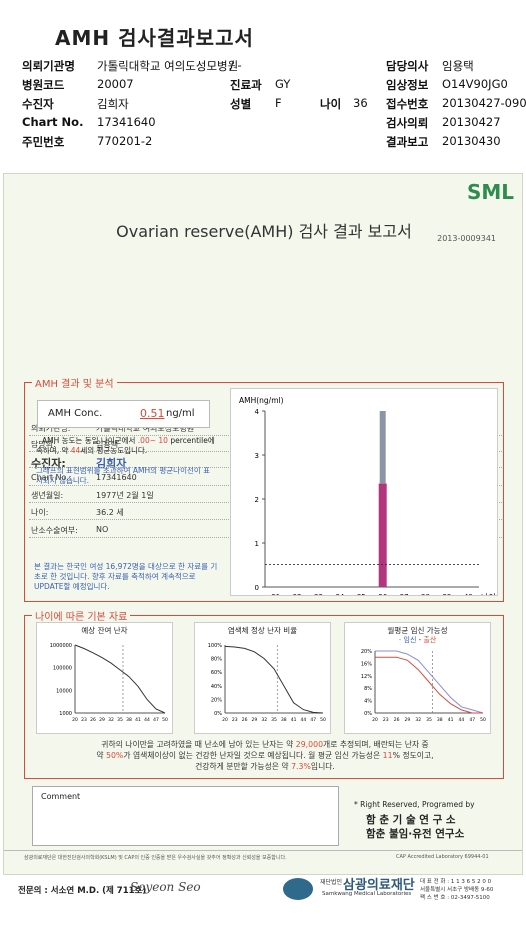 This screenshot has height=930, width=526. Describe the element at coordinates (54, 530) in the screenshot. I see `patient-field-label: 난소수술여부:` at that location.